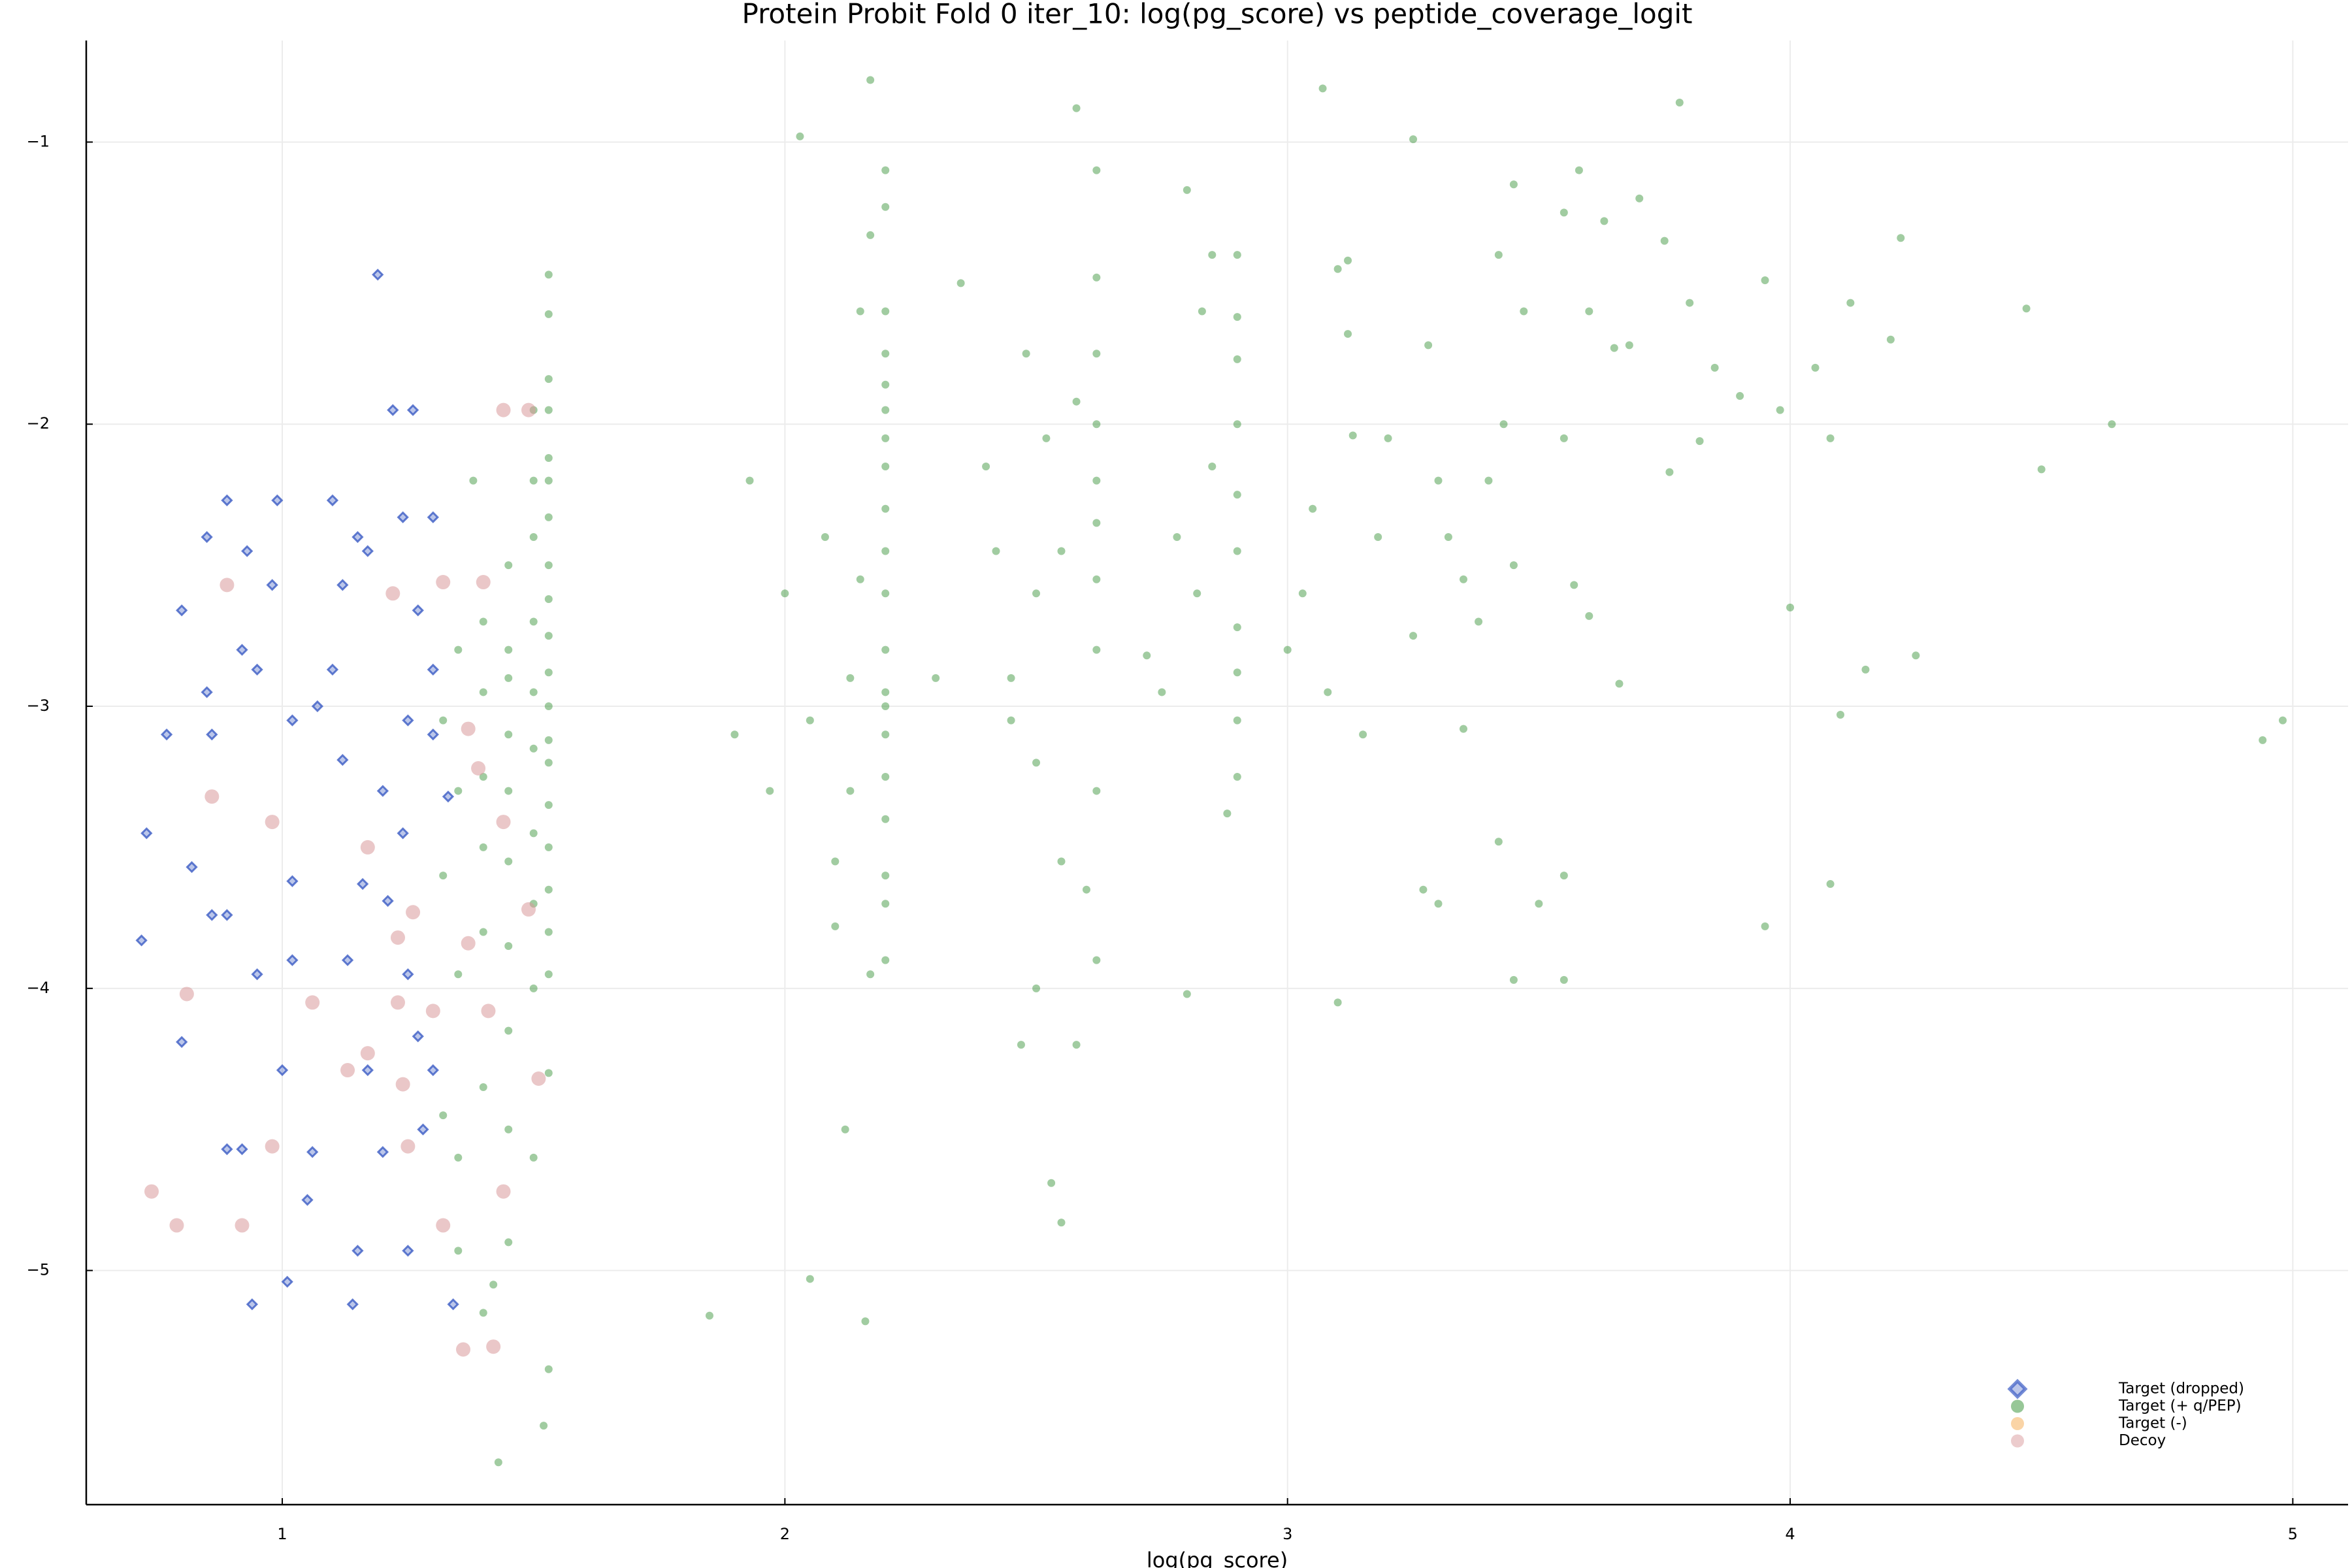 This screenshot has width=2352, height=1568. Describe the element at coordinates (2180, 1405) in the screenshot. I see `legend-label: Target (+ q/PEP)` at that location.